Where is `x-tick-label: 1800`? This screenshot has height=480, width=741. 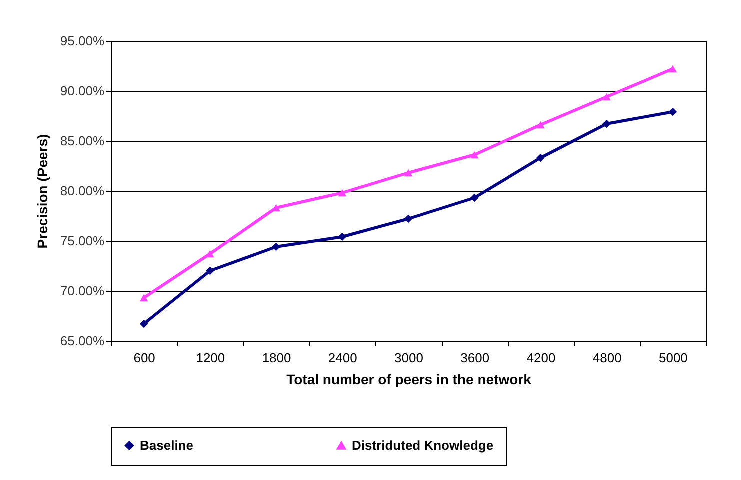 x-tick-label: 1800 is located at coordinates (277, 358).